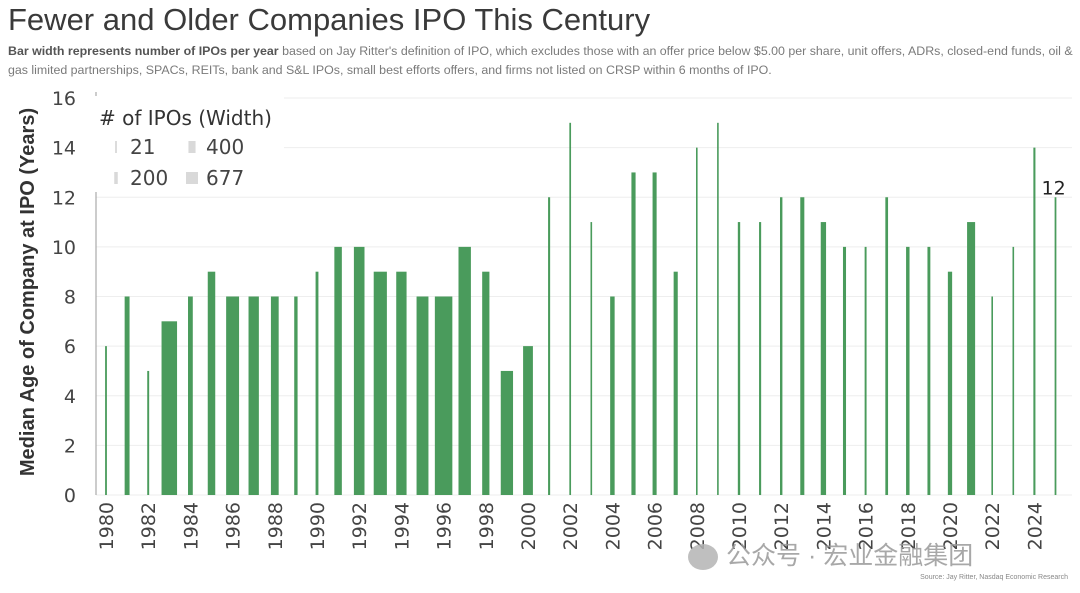 This screenshot has height=593, width=1080. What do you see at coordinates (225, 178) in the screenshot?
I see `legend-label: 677` at bounding box center [225, 178].